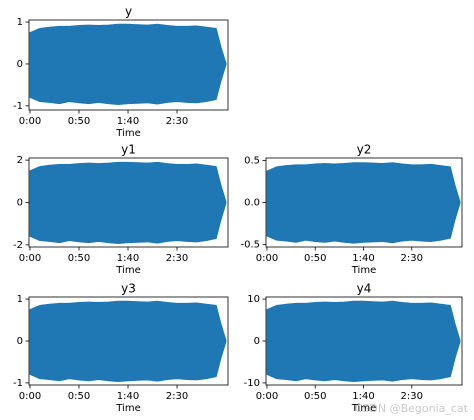  Describe the element at coordinates (20, 160) in the screenshot. I see `y-tick-label: 2` at that location.